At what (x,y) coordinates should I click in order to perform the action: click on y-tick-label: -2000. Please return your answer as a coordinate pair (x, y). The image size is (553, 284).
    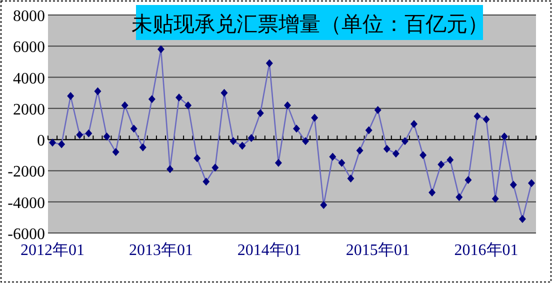
    Looking at the image, I should click on (26, 172).